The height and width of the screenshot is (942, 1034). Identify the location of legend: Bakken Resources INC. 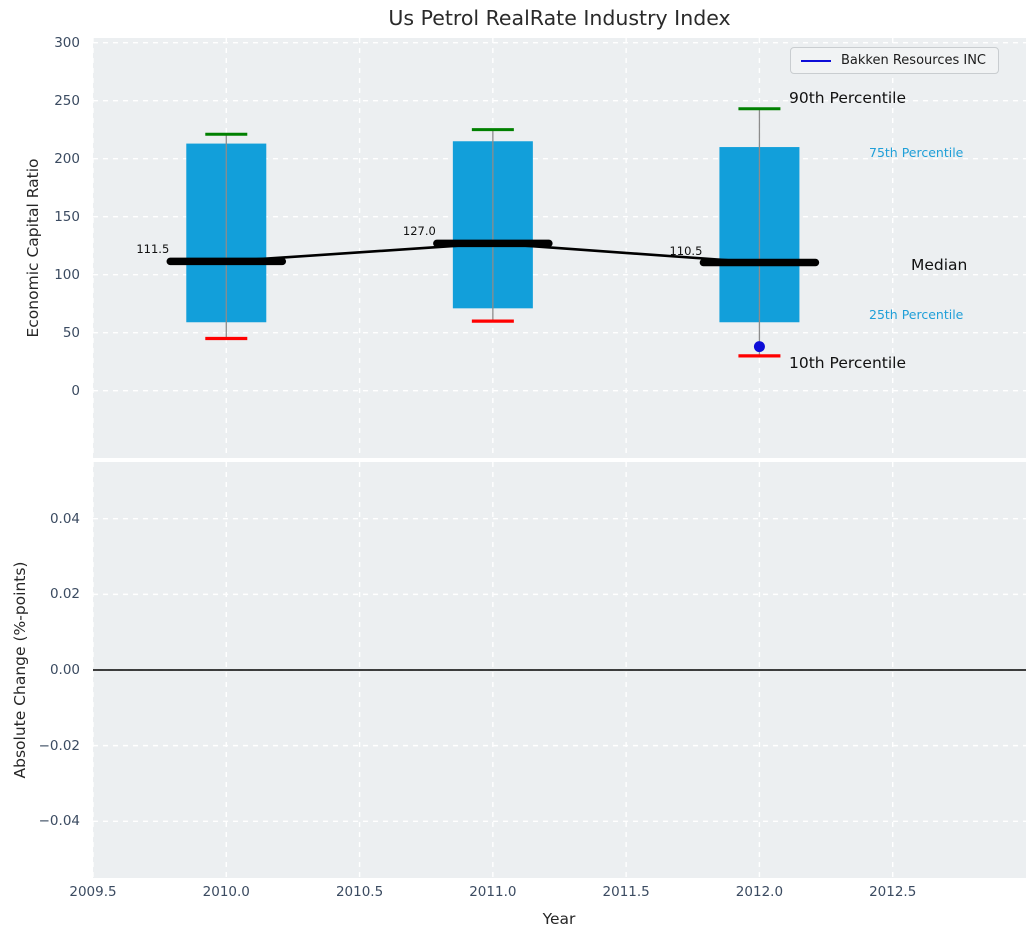
(895, 60).